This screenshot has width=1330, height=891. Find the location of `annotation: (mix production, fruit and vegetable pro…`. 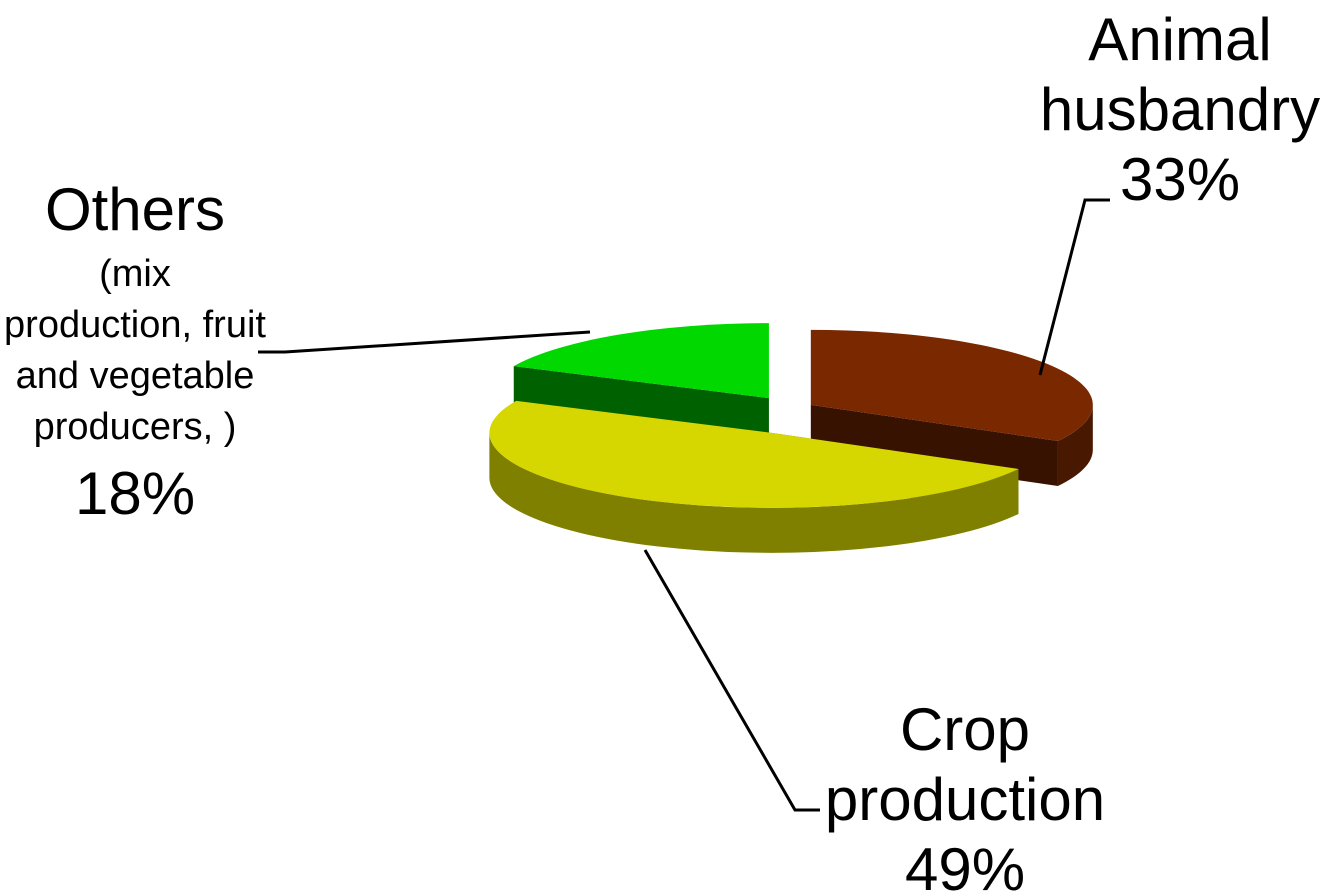

annotation: (mix production, fruit and vegetable pro… is located at coordinates (135, 350).